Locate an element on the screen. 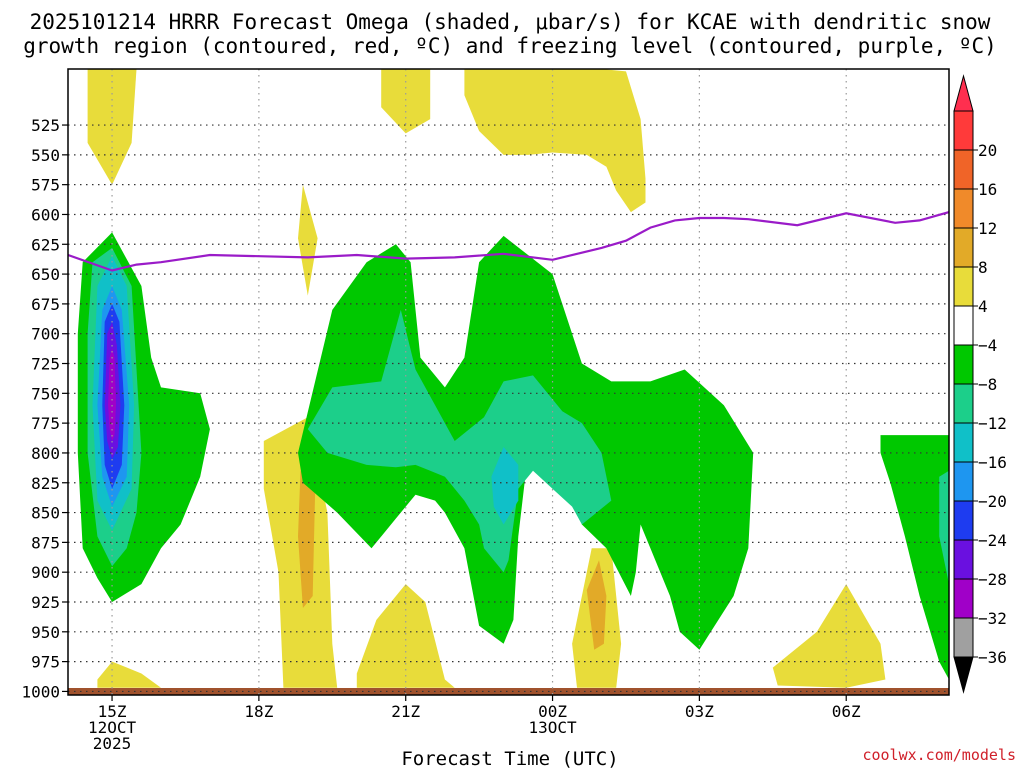  freezing-level-line is located at coordinates (508, 241).